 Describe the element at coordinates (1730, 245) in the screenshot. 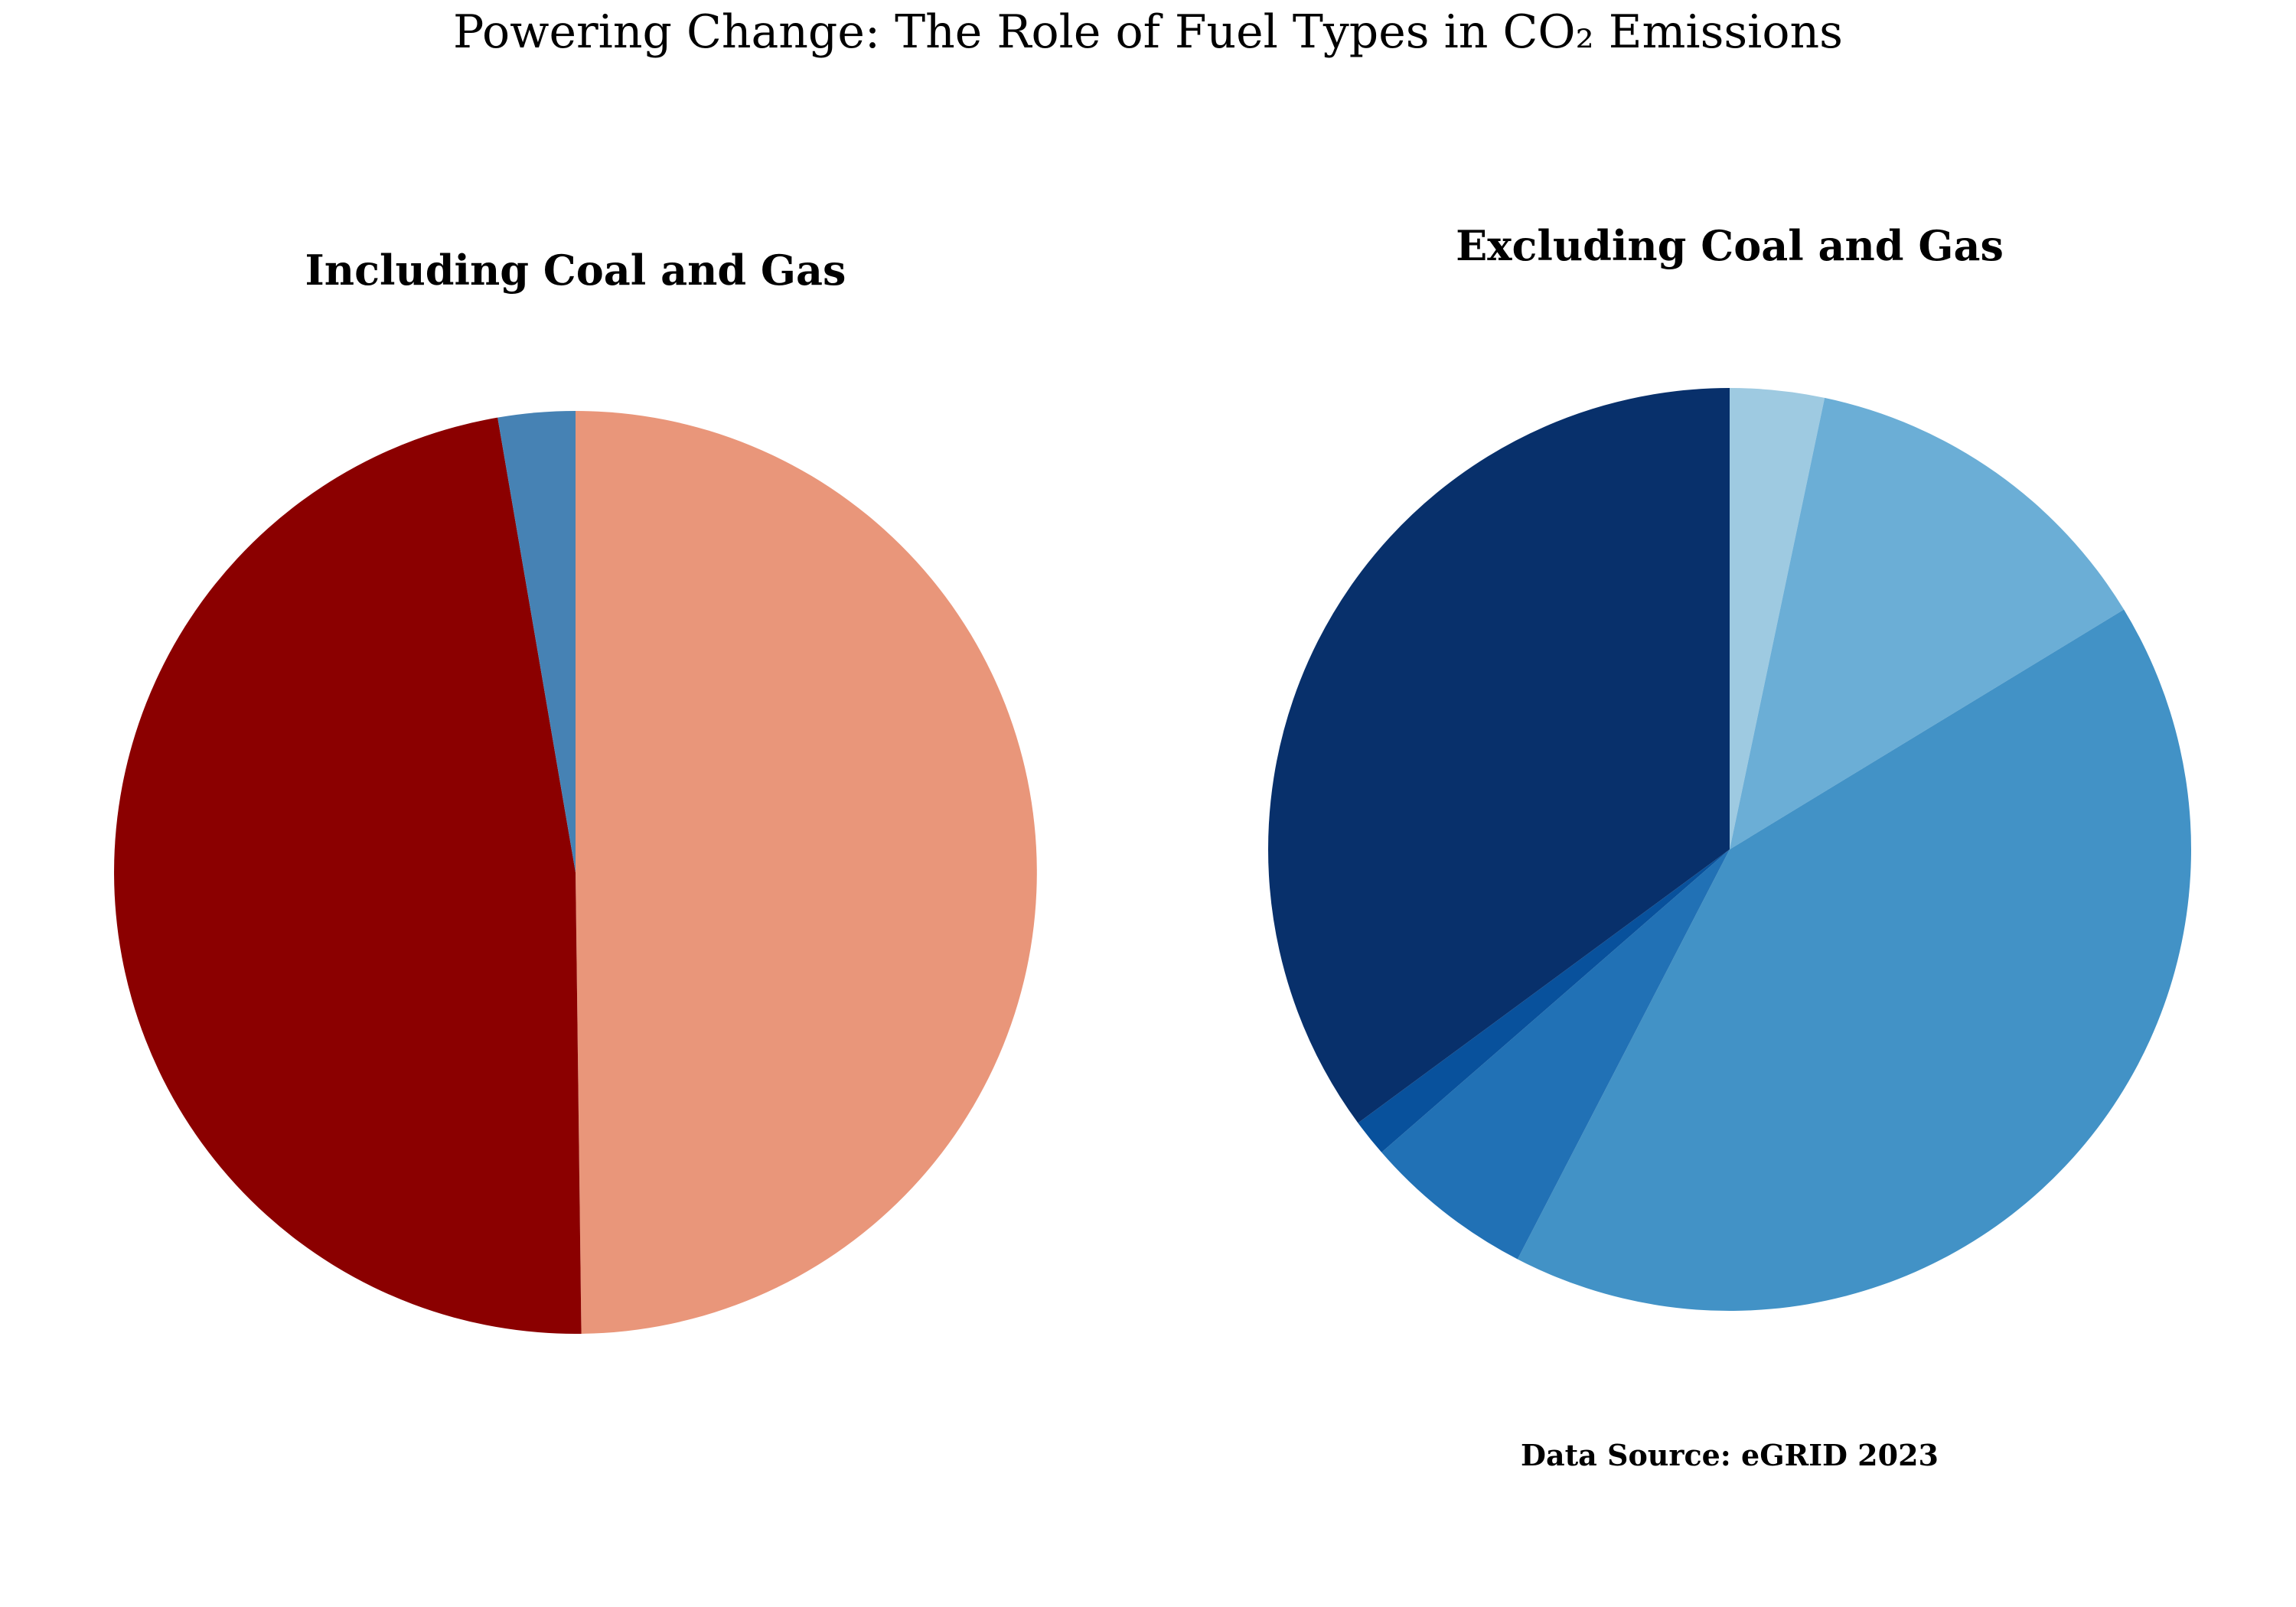

I see `pie-2-title: Excluding Coal and Gas` at that location.